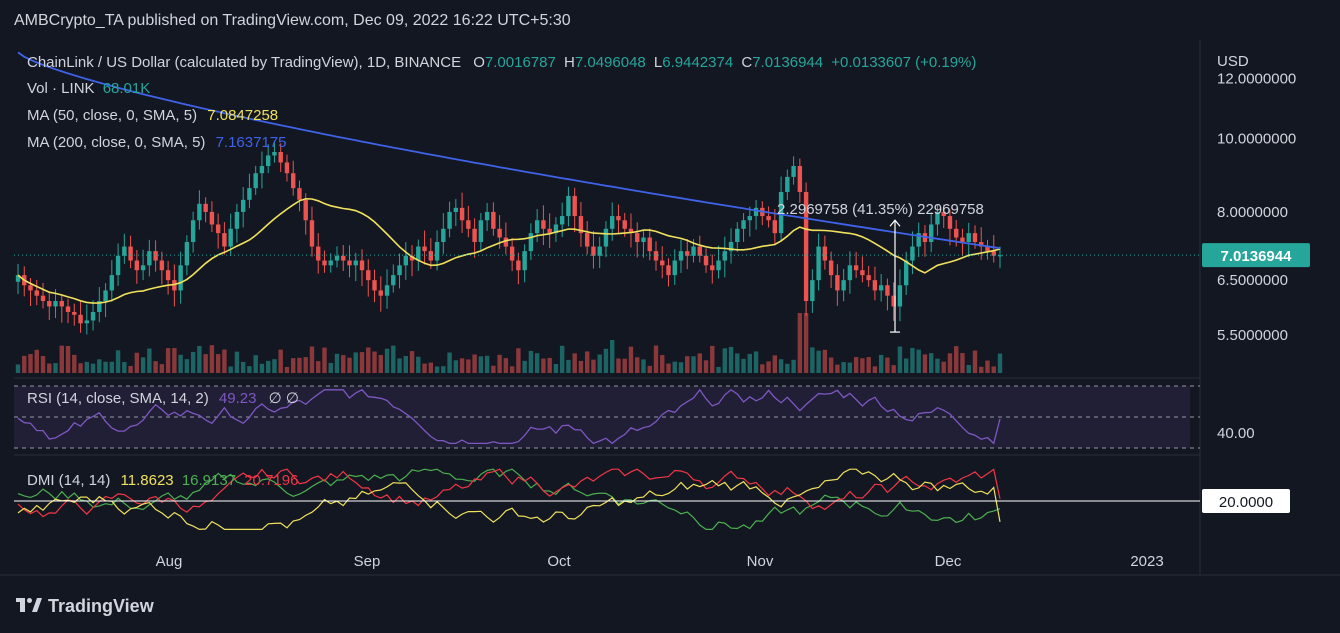 Image resolution: width=1340 pixels, height=633 pixels. I want to click on dmi-legend: DMI (14, 14) 11.8623 16.9137 20.7196, so click(162, 480).